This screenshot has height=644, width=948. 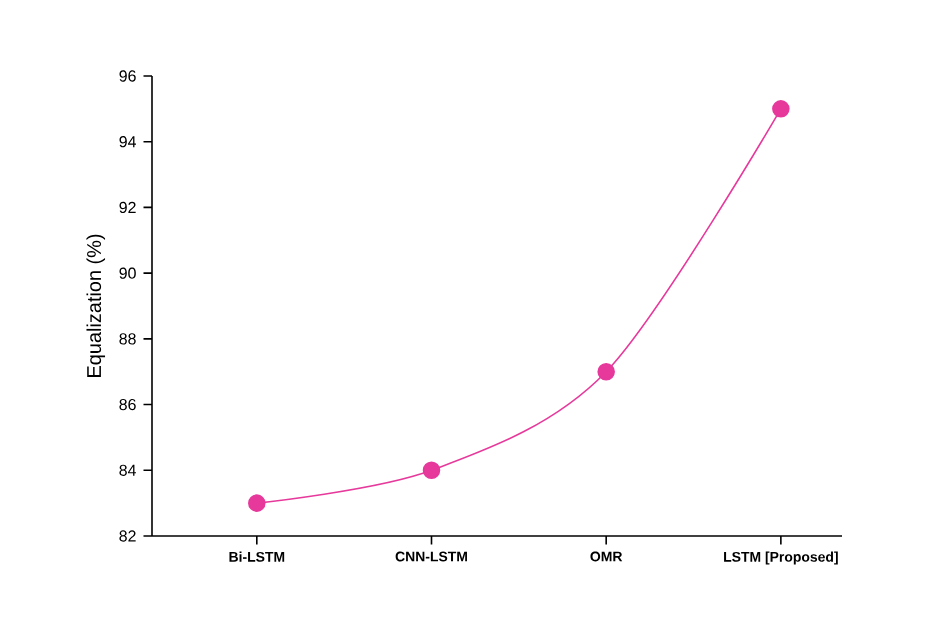 What do you see at coordinates (96, 305) in the screenshot?
I see `y-axis-title: Equalization (%)` at bounding box center [96, 305].